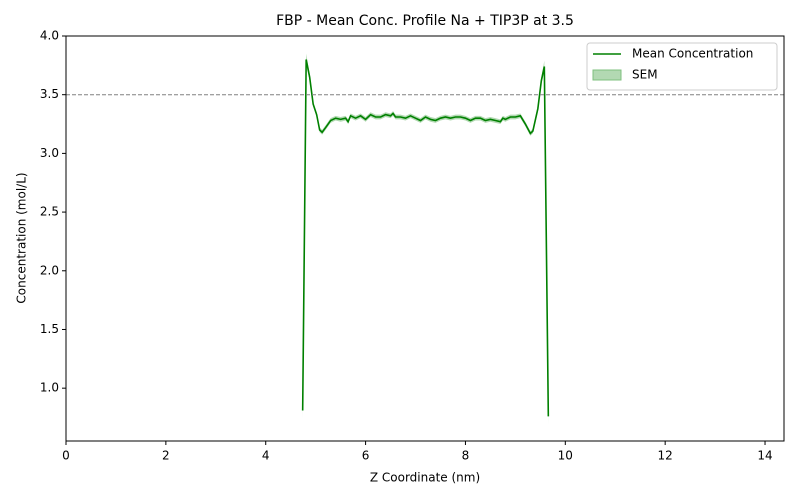 The width and height of the screenshot is (800, 500). Describe the element at coordinates (49, 36) in the screenshot. I see `y-tick-label: 4.0` at that location.